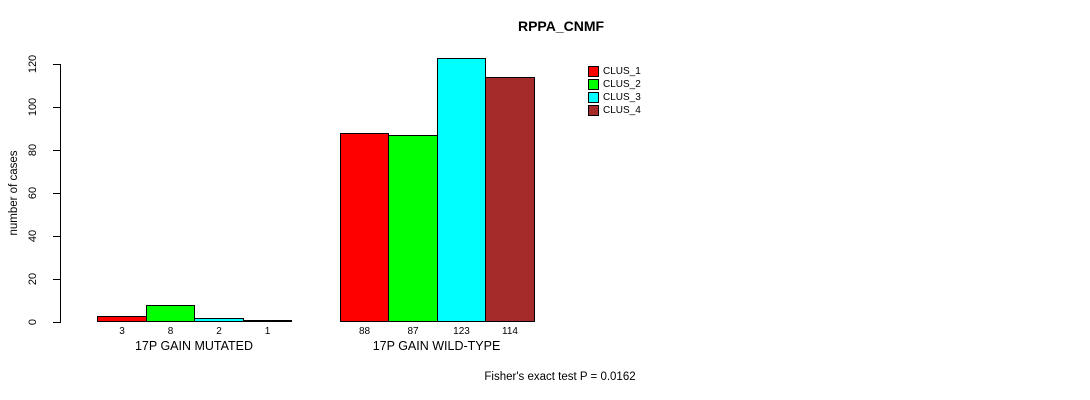 The image size is (1090, 400). I want to click on y-tick-label: 100, so click(33, 107).